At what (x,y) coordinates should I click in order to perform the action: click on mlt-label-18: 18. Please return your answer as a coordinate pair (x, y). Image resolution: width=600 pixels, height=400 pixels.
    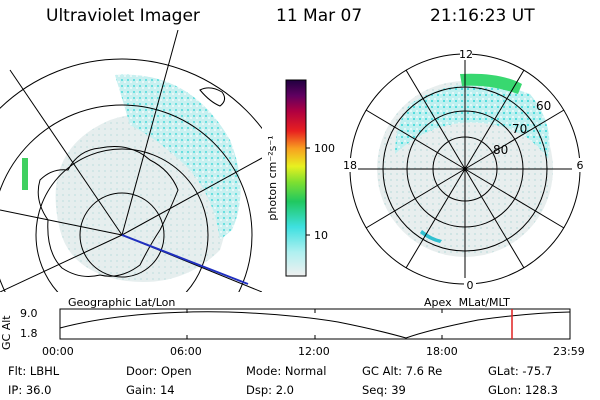
    Looking at the image, I should click on (350, 165).